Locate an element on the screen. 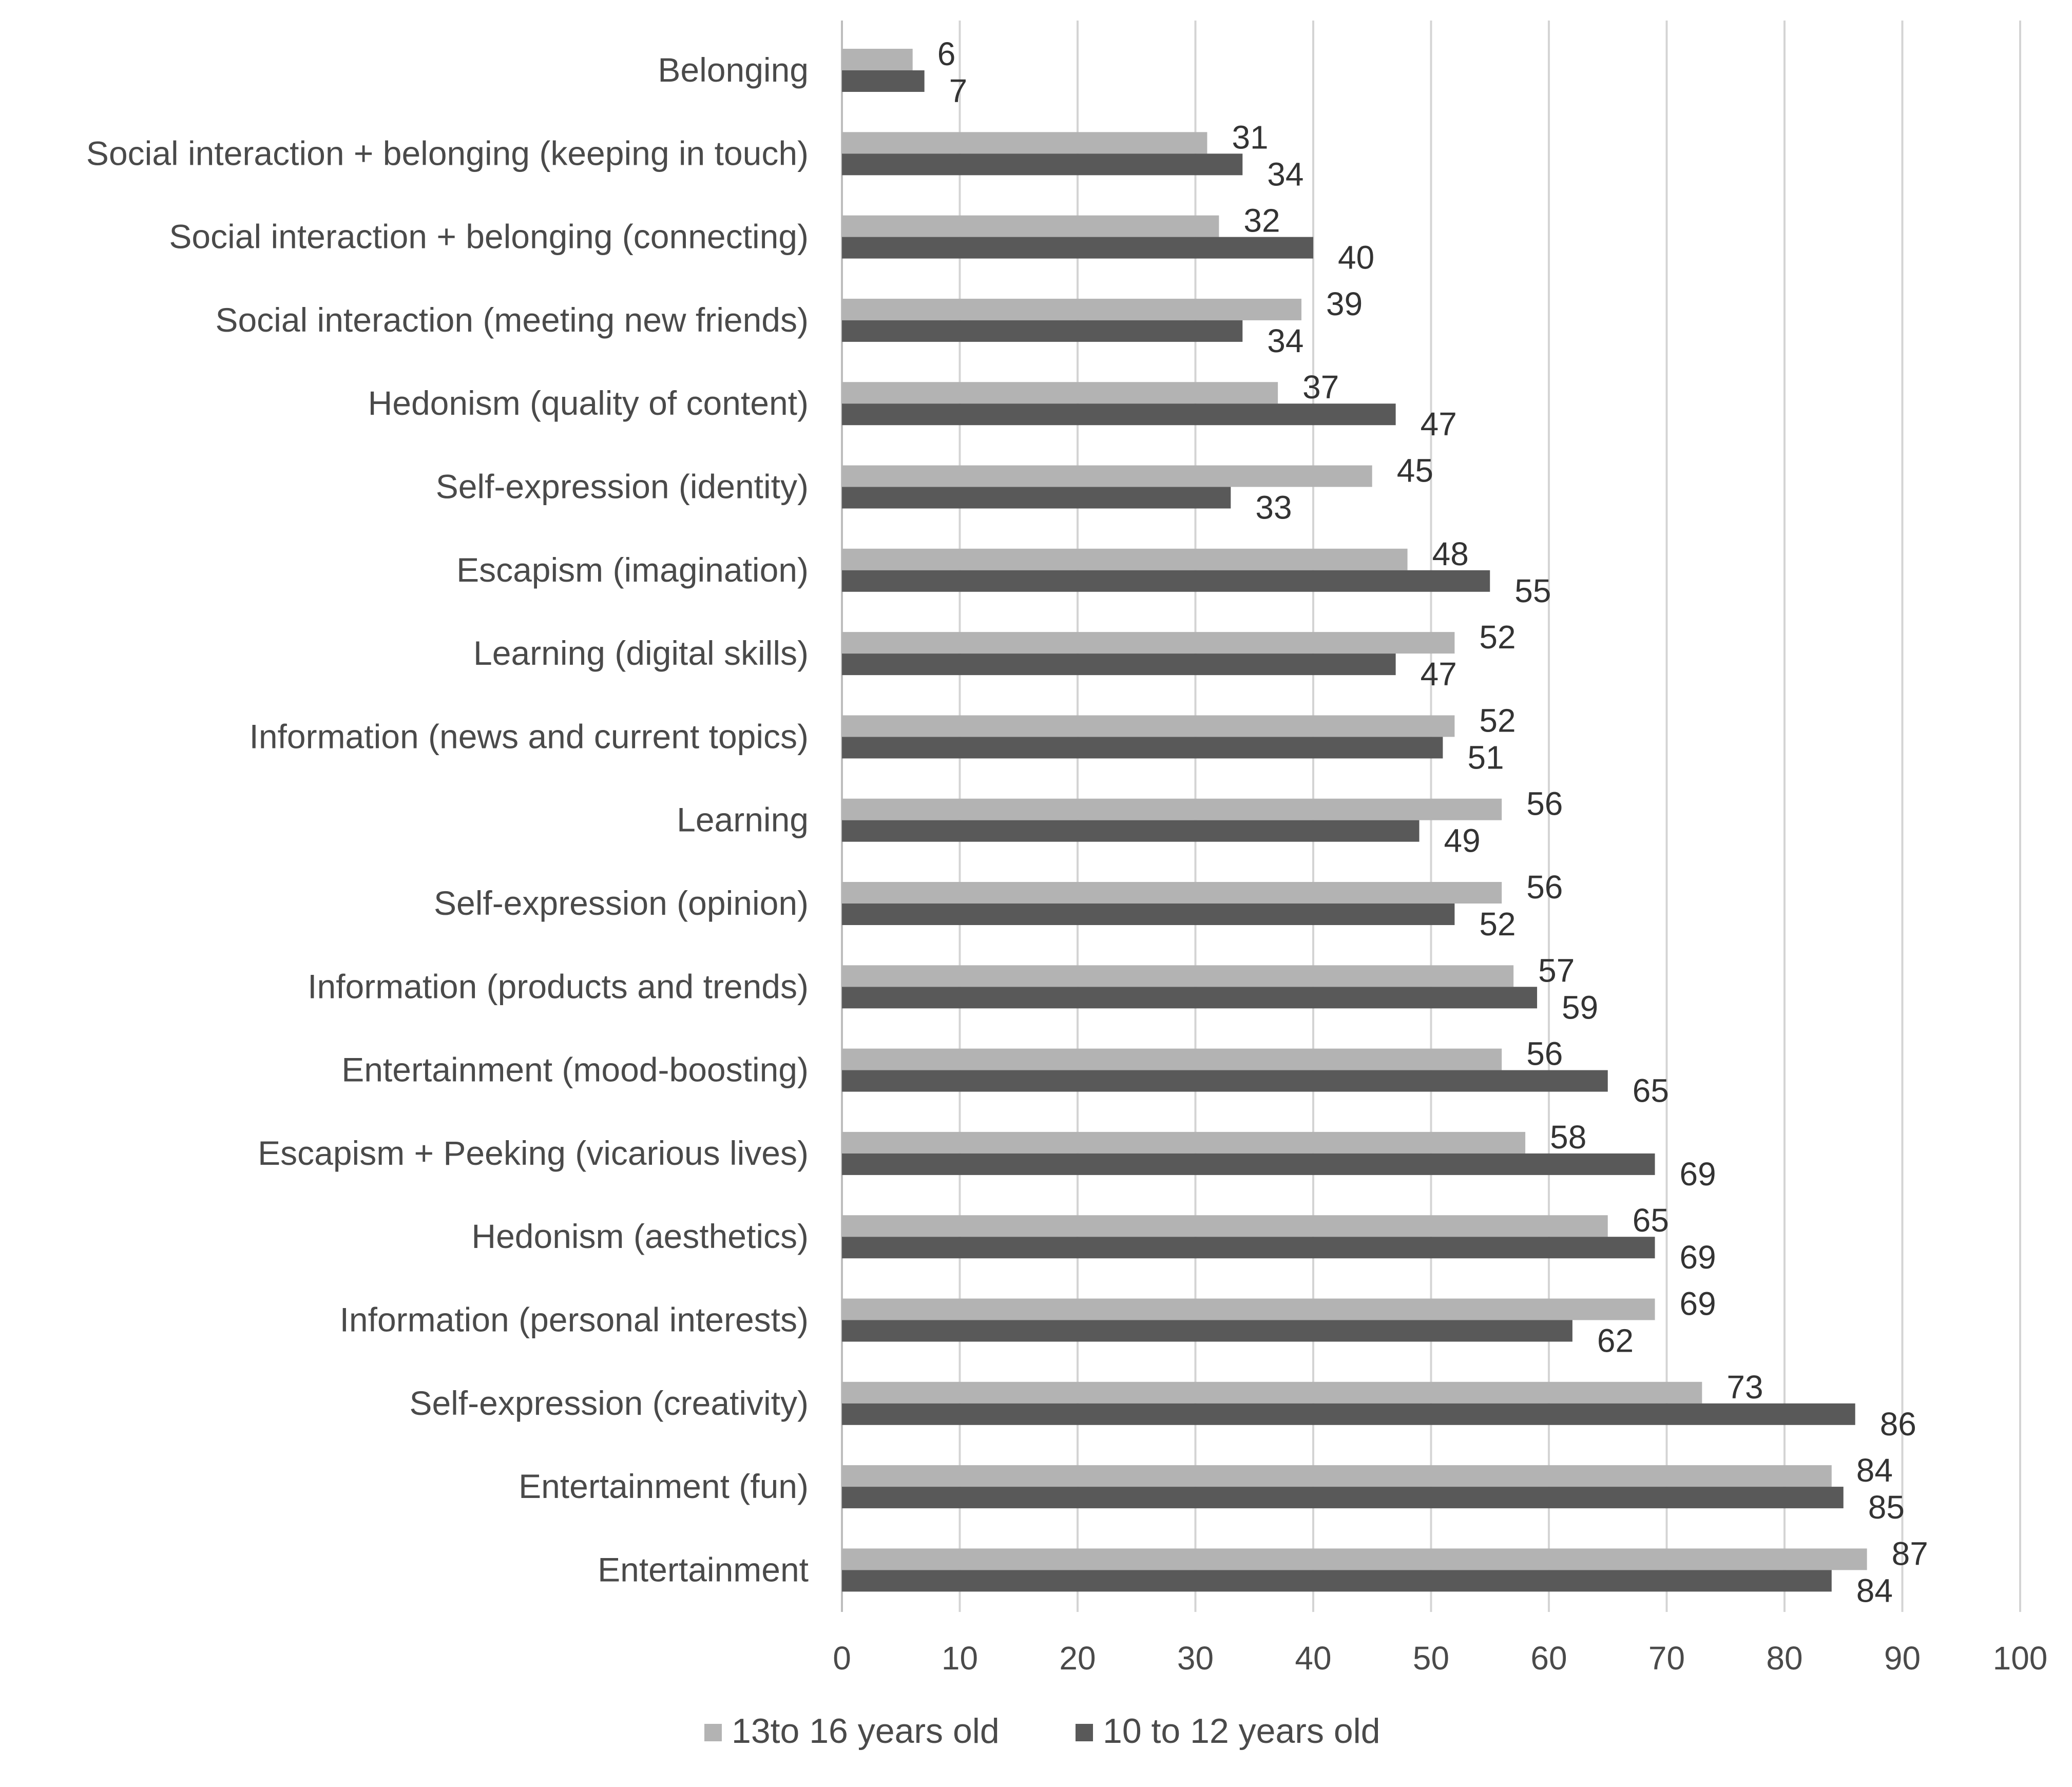 The image size is (2072, 1787). data-label-13-16: 31 is located at coordinates (1250, 138).